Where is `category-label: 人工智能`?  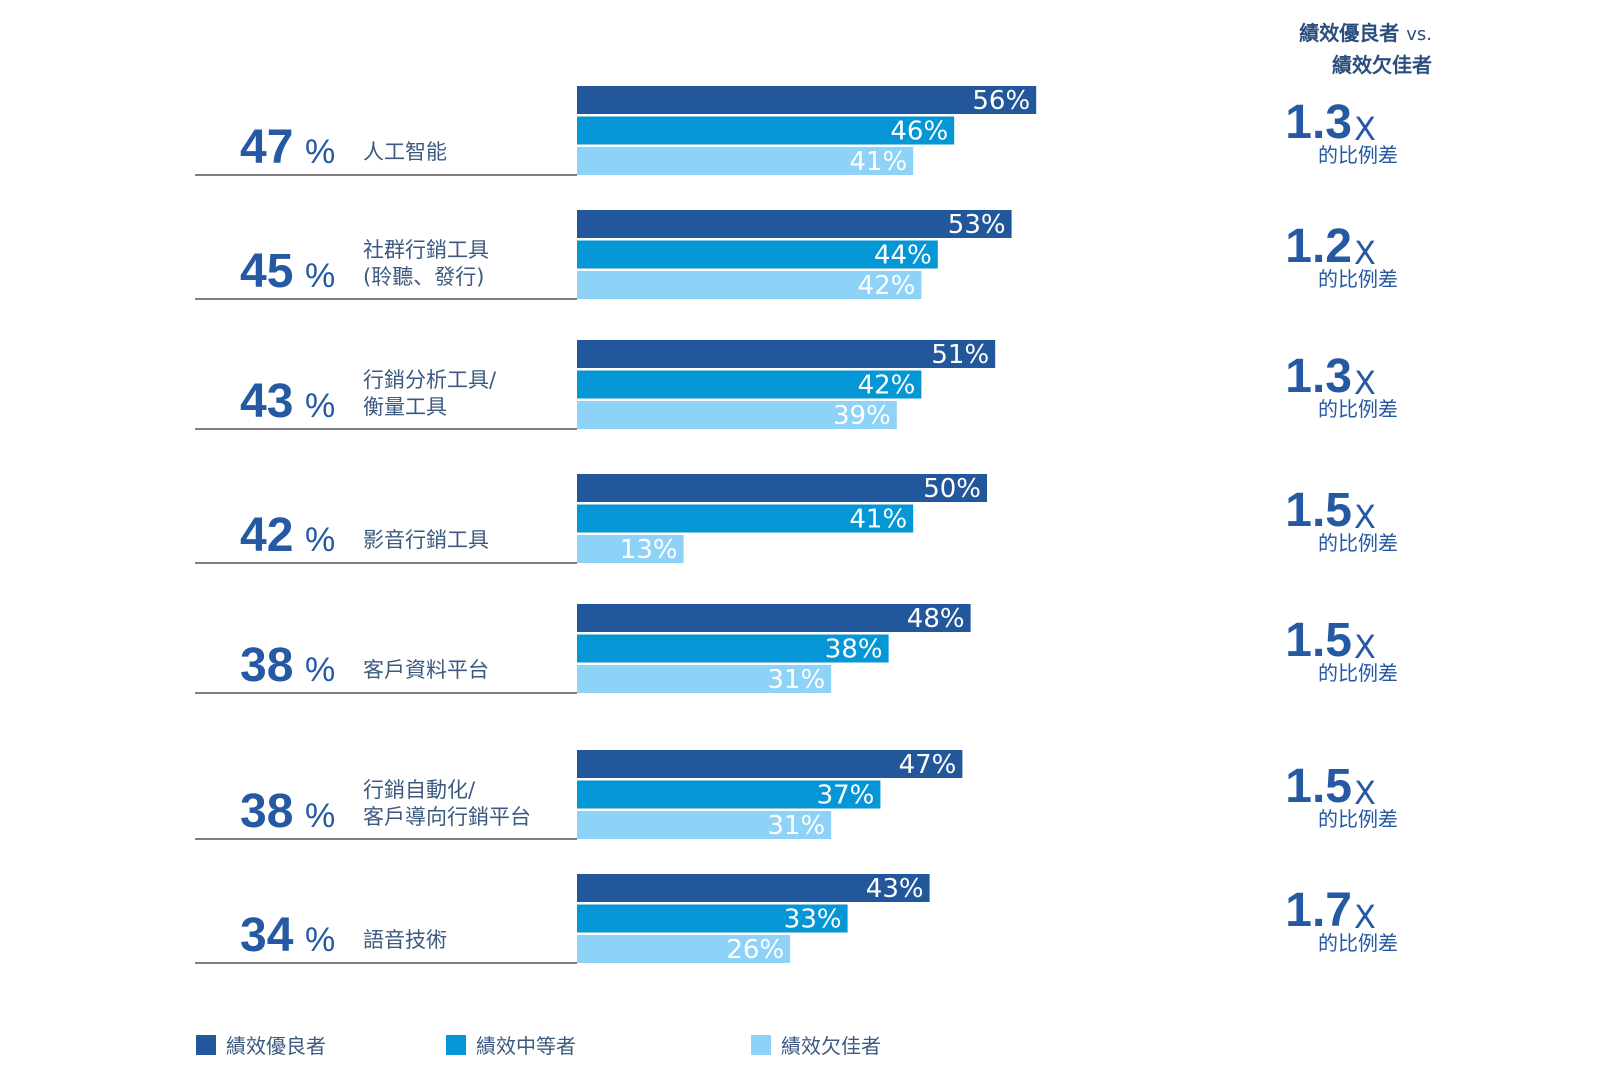 category-label: 人工智能 is located at coordinates (405, 152).